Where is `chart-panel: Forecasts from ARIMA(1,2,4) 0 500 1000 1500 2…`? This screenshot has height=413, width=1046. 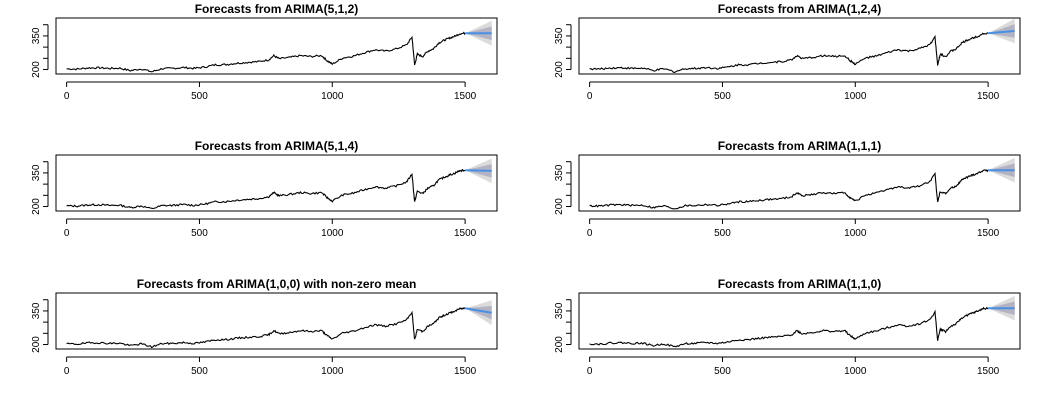 chart-panel: Forecasts from ARIMA(1,2,4) 0 500 1000 1500 2… is located at coordinates (787, 52).